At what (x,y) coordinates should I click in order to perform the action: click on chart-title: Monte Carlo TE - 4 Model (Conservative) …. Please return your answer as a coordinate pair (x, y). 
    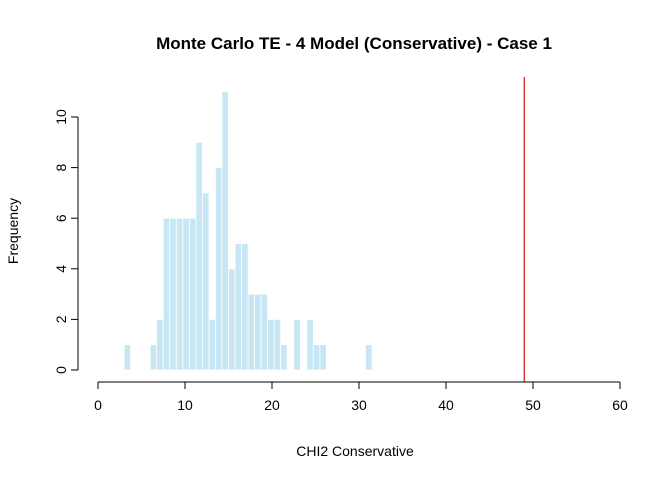
    Looking at the image, I should click on (354, 43).